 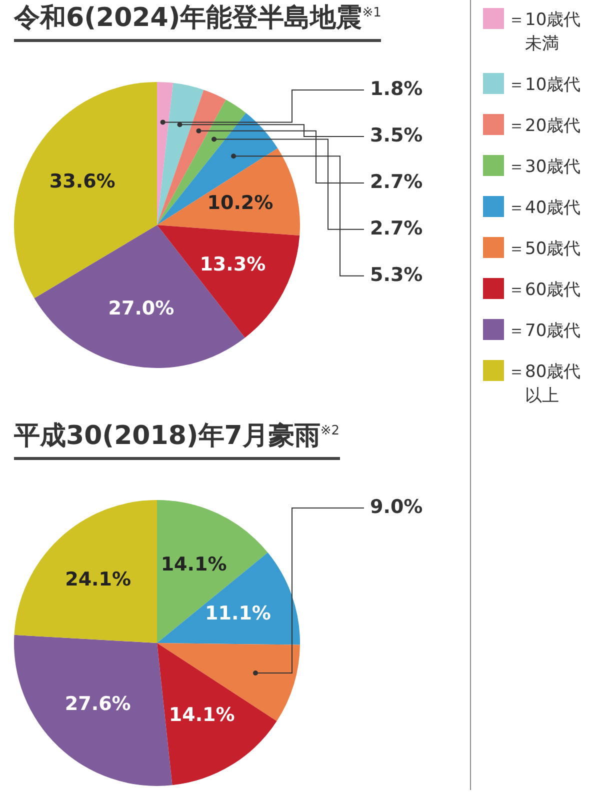 I want to click on data-label: 33.6%, so click(x=82, y=181).